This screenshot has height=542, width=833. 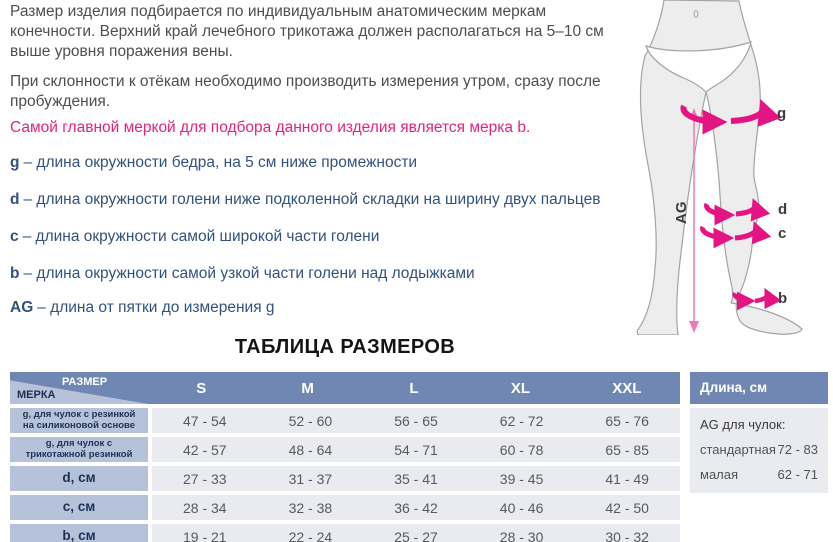 I want to click on row-values: 47 - 54 52 - 60 56 - 65 62 - 72 65 - 76, so click(x=416, y=420).